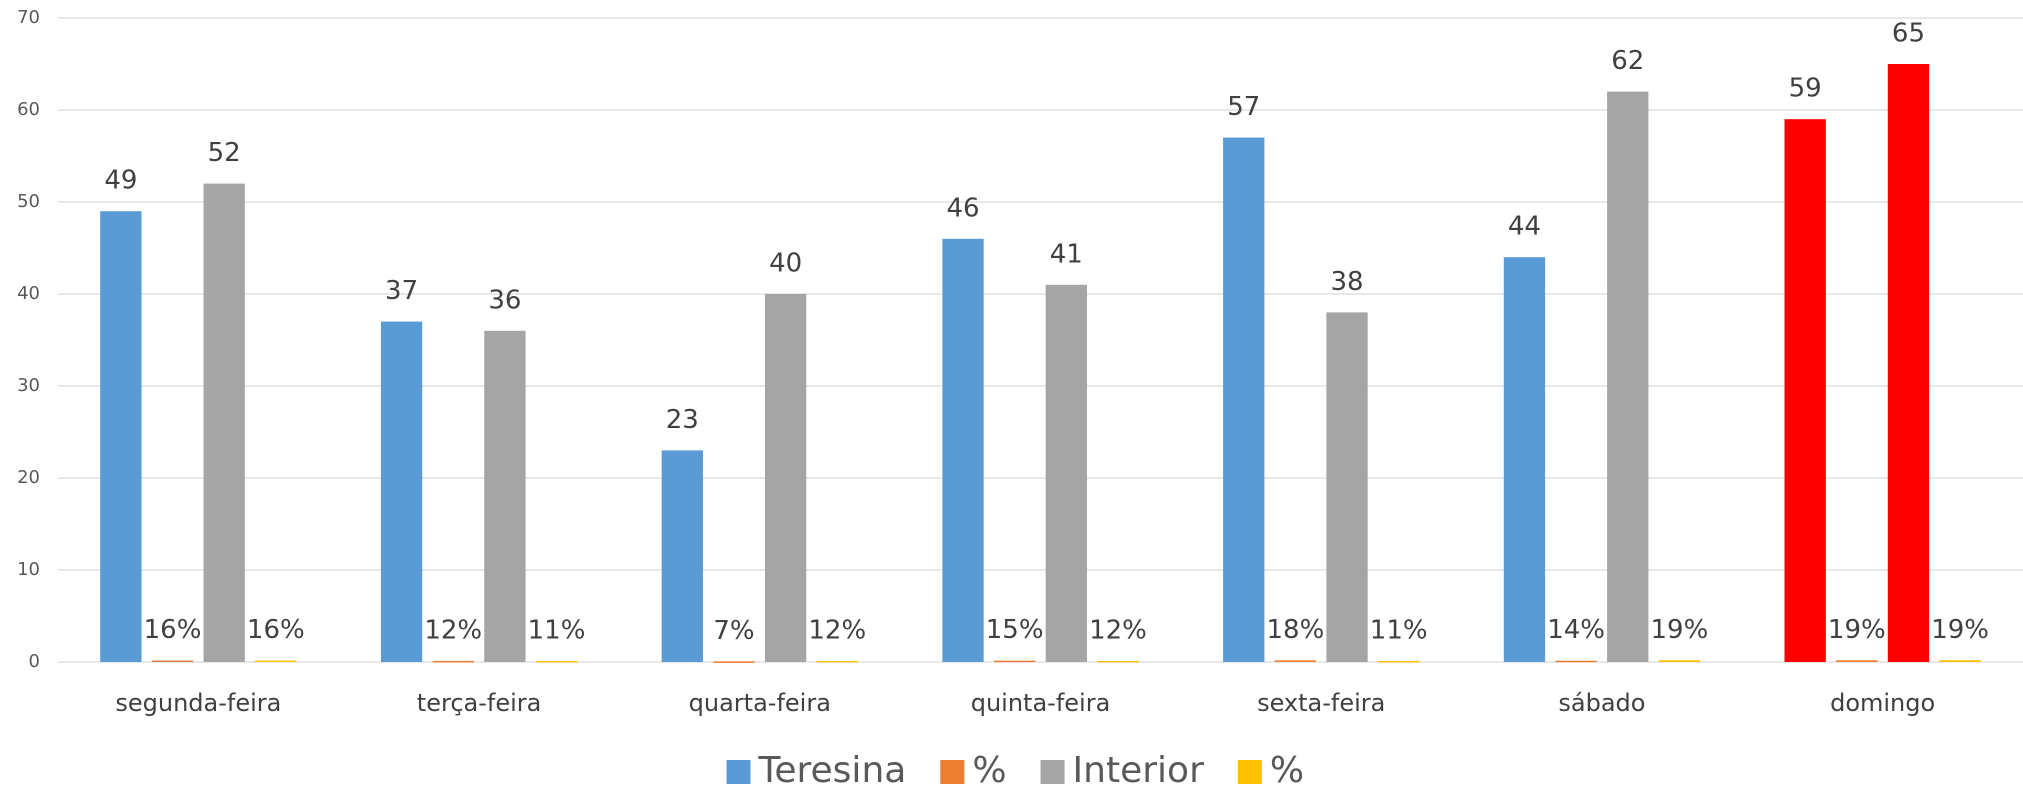 Image resolution: width=2023 pixels, height=791 pixels. Describe the element at coordinates (28, 385) in the screenshot. I see `y-tick-label: 30` at that location.